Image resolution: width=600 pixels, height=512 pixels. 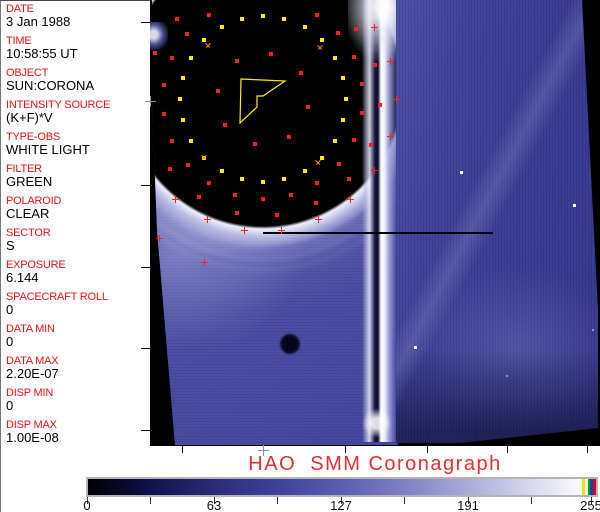 I want to click on occulter-pylon, so click(x=379, y=221).